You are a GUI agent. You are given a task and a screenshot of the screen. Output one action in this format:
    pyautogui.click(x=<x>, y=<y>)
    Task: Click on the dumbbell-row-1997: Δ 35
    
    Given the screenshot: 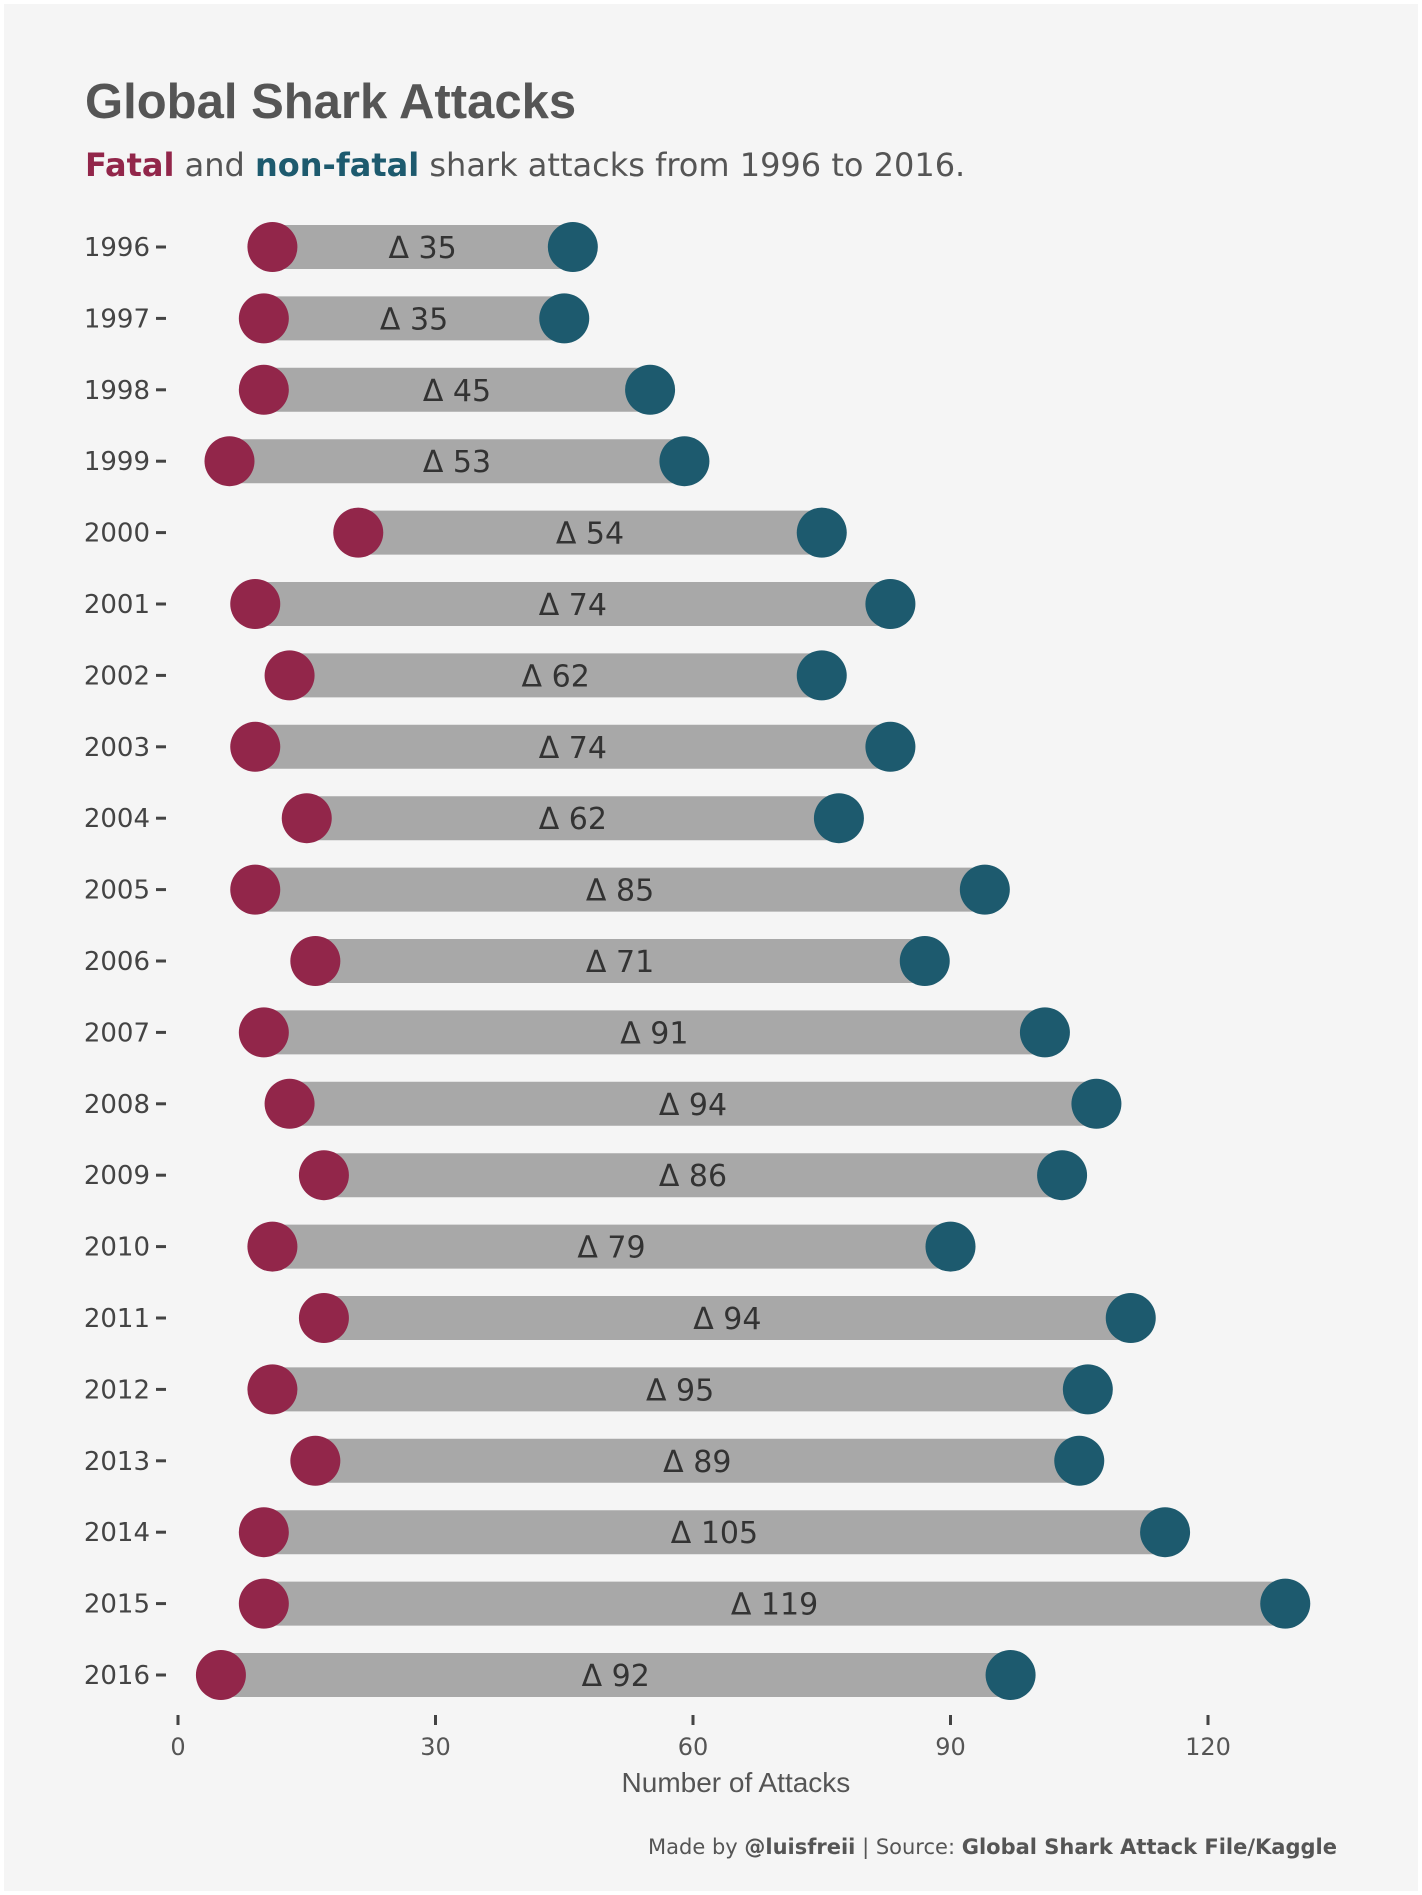 What is the action you would take?
    pyautogui.click(x=414, y=318)
    